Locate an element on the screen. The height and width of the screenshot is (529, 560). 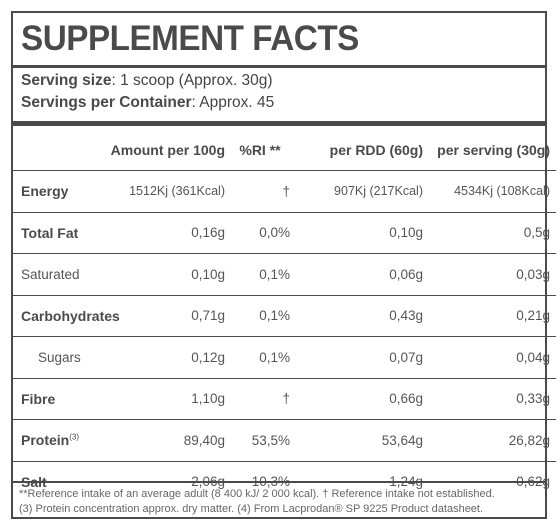
value-per-rdd: 0,07g is located at coordinates (361, 357).